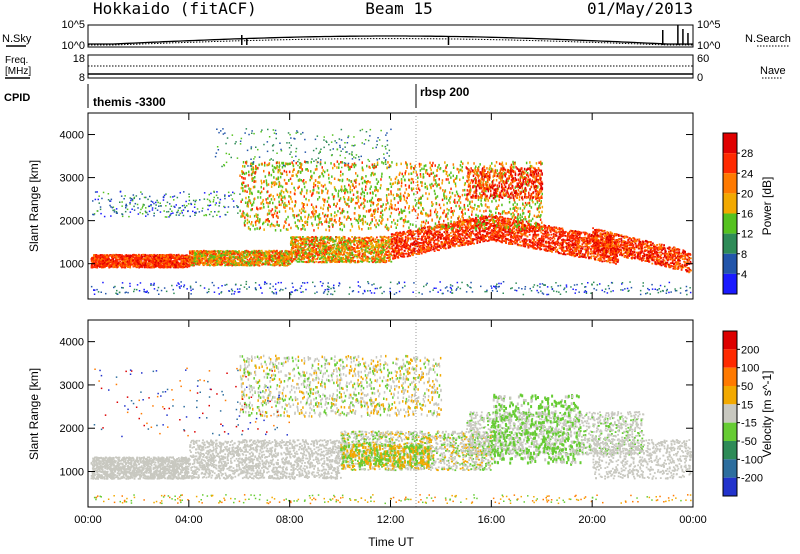 This screenshot has height=554, width=800. Describe the element at coordinates (18, 71) in the screenshot. I see `freq-unit-label: [MHz]` at that location.